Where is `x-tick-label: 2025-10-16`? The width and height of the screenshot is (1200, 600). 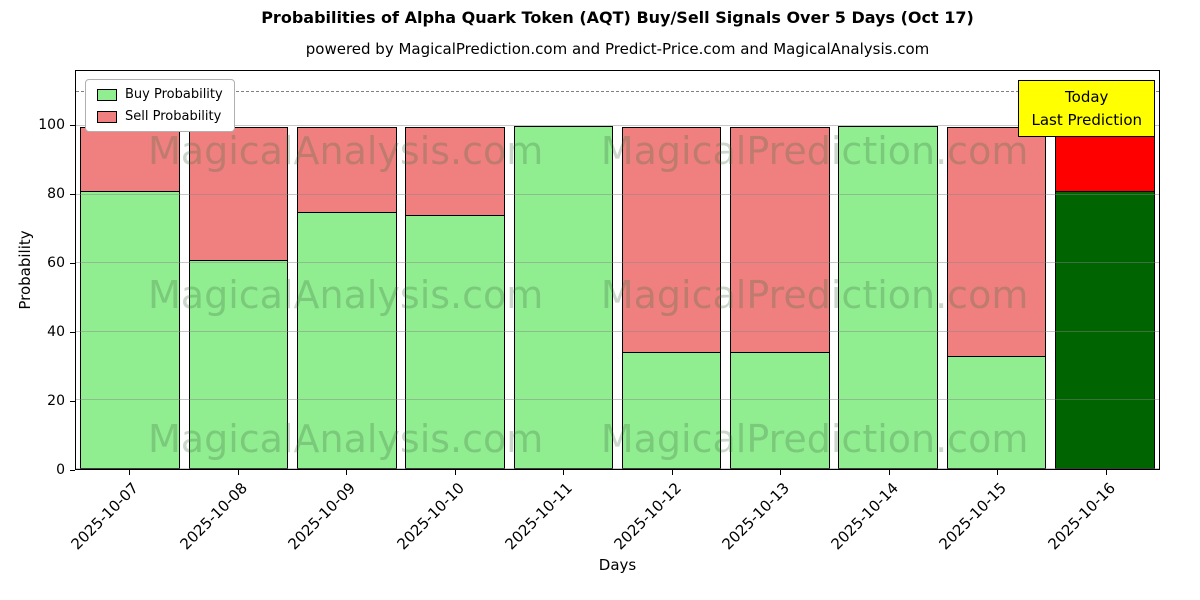 x-tick-label: 2025-10-16 is located at coordinates (1081, 516).